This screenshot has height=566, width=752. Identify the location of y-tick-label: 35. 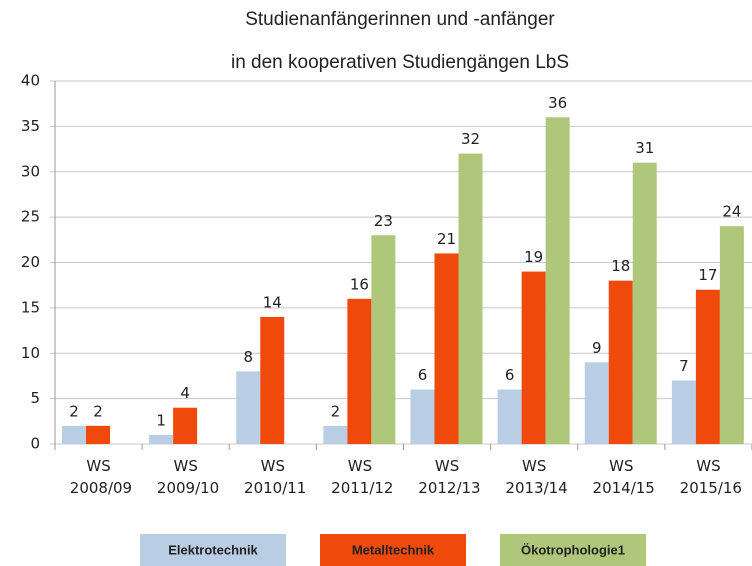
(30, 126).